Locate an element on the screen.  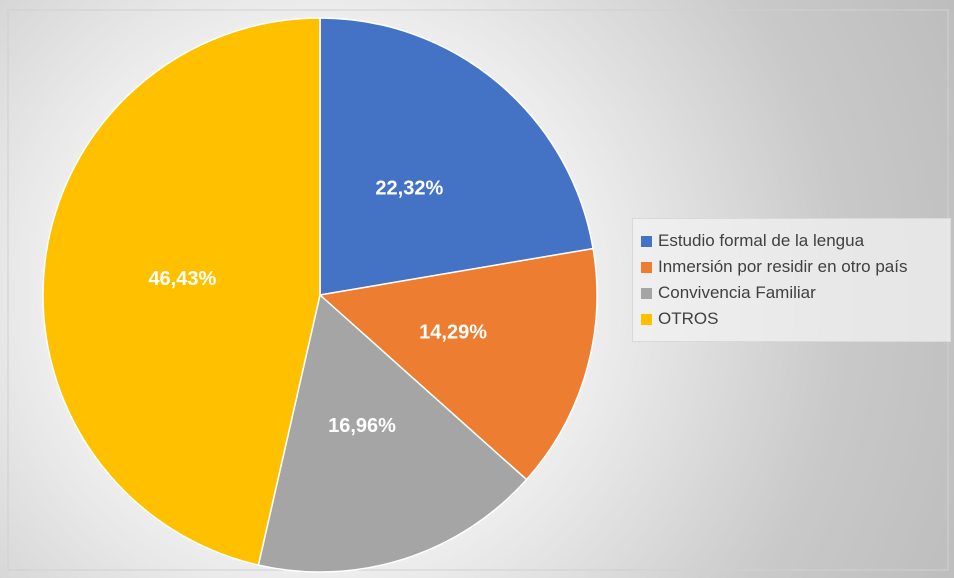
legend-item: Inmersión por residir en otro país is located at coordinates (791, 267).